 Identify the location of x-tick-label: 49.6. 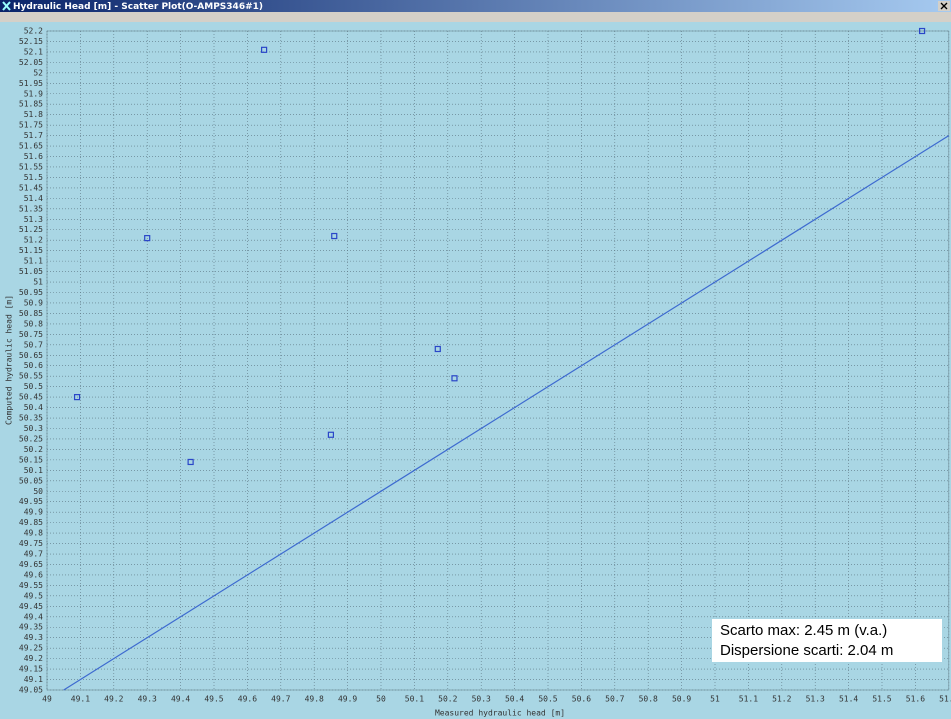
(247, 699).